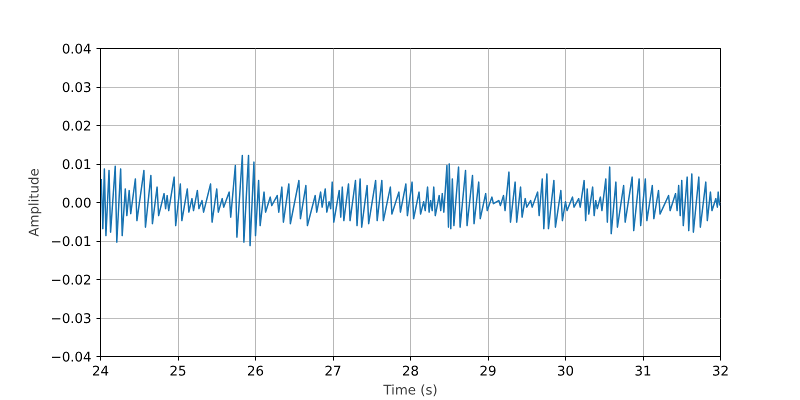  I want to click on y-tick-label: 0.01, so click(77, 165).